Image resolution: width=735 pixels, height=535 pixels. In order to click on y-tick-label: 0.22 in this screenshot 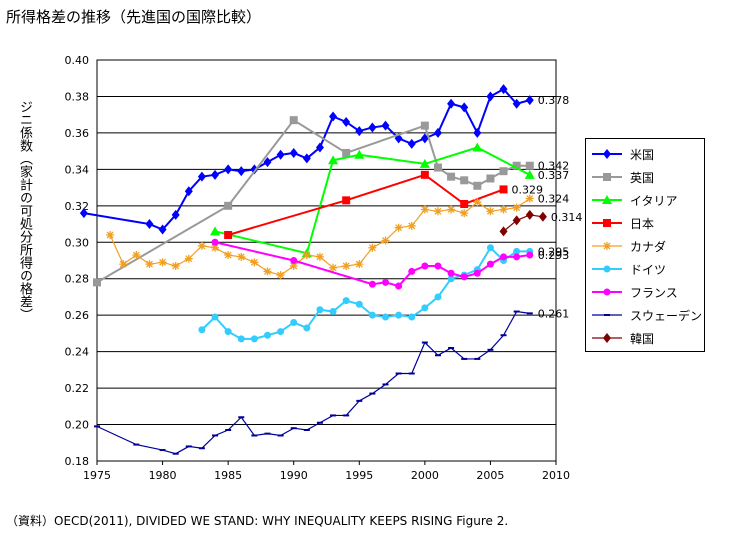, I will do `click(77, 388)`.